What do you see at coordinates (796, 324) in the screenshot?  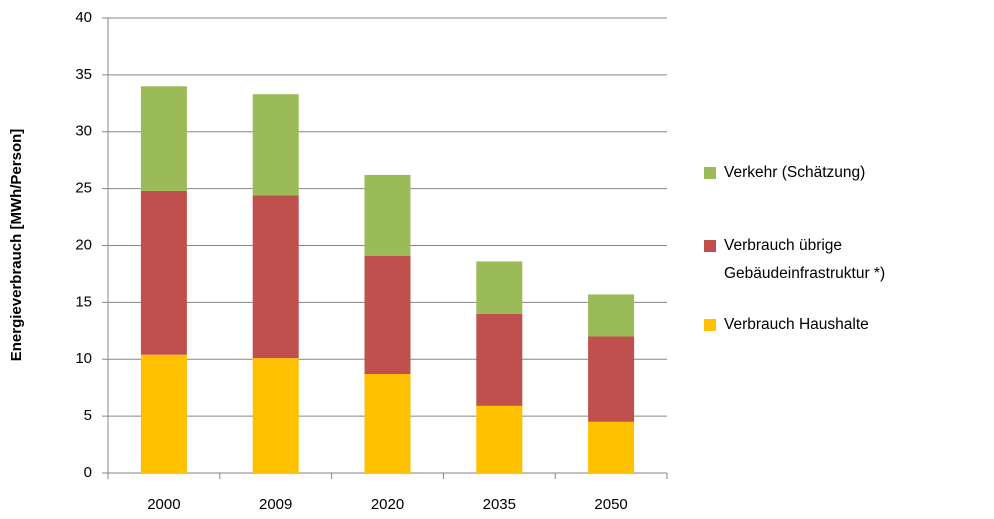 I see `legend-label: Verbrauch Haushalte` at bounding box center [796, 324].